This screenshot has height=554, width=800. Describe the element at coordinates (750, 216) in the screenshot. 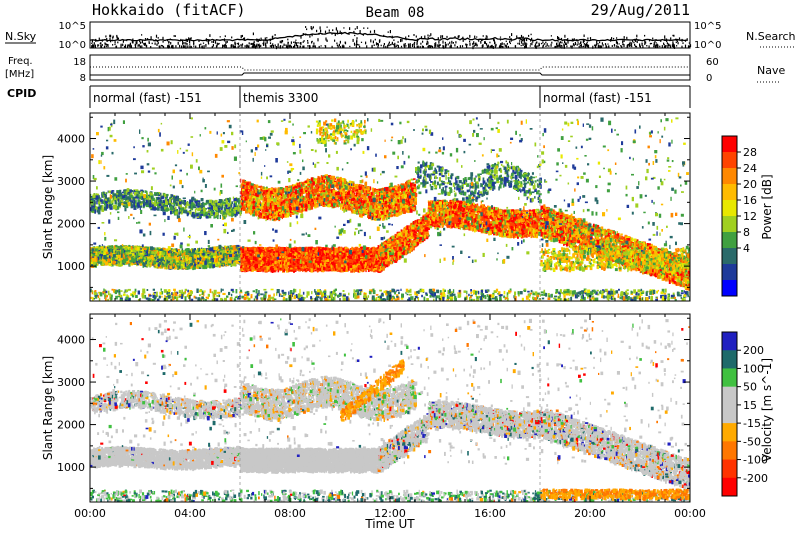

I see `colorbar-tick-label: 12` at that location.